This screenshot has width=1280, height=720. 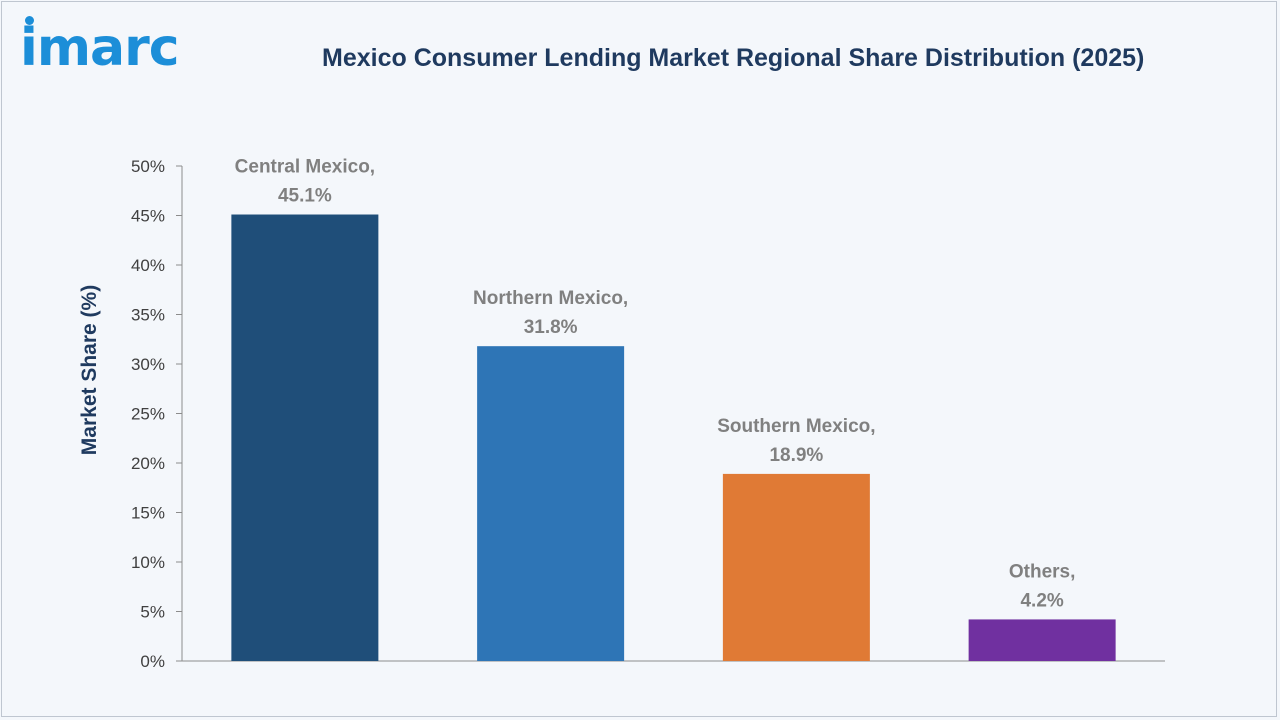 What do you see at coordinates (148, 315) in the screenshot?
I see `y-tick-label: 35%` at bounding box center [148, 315].